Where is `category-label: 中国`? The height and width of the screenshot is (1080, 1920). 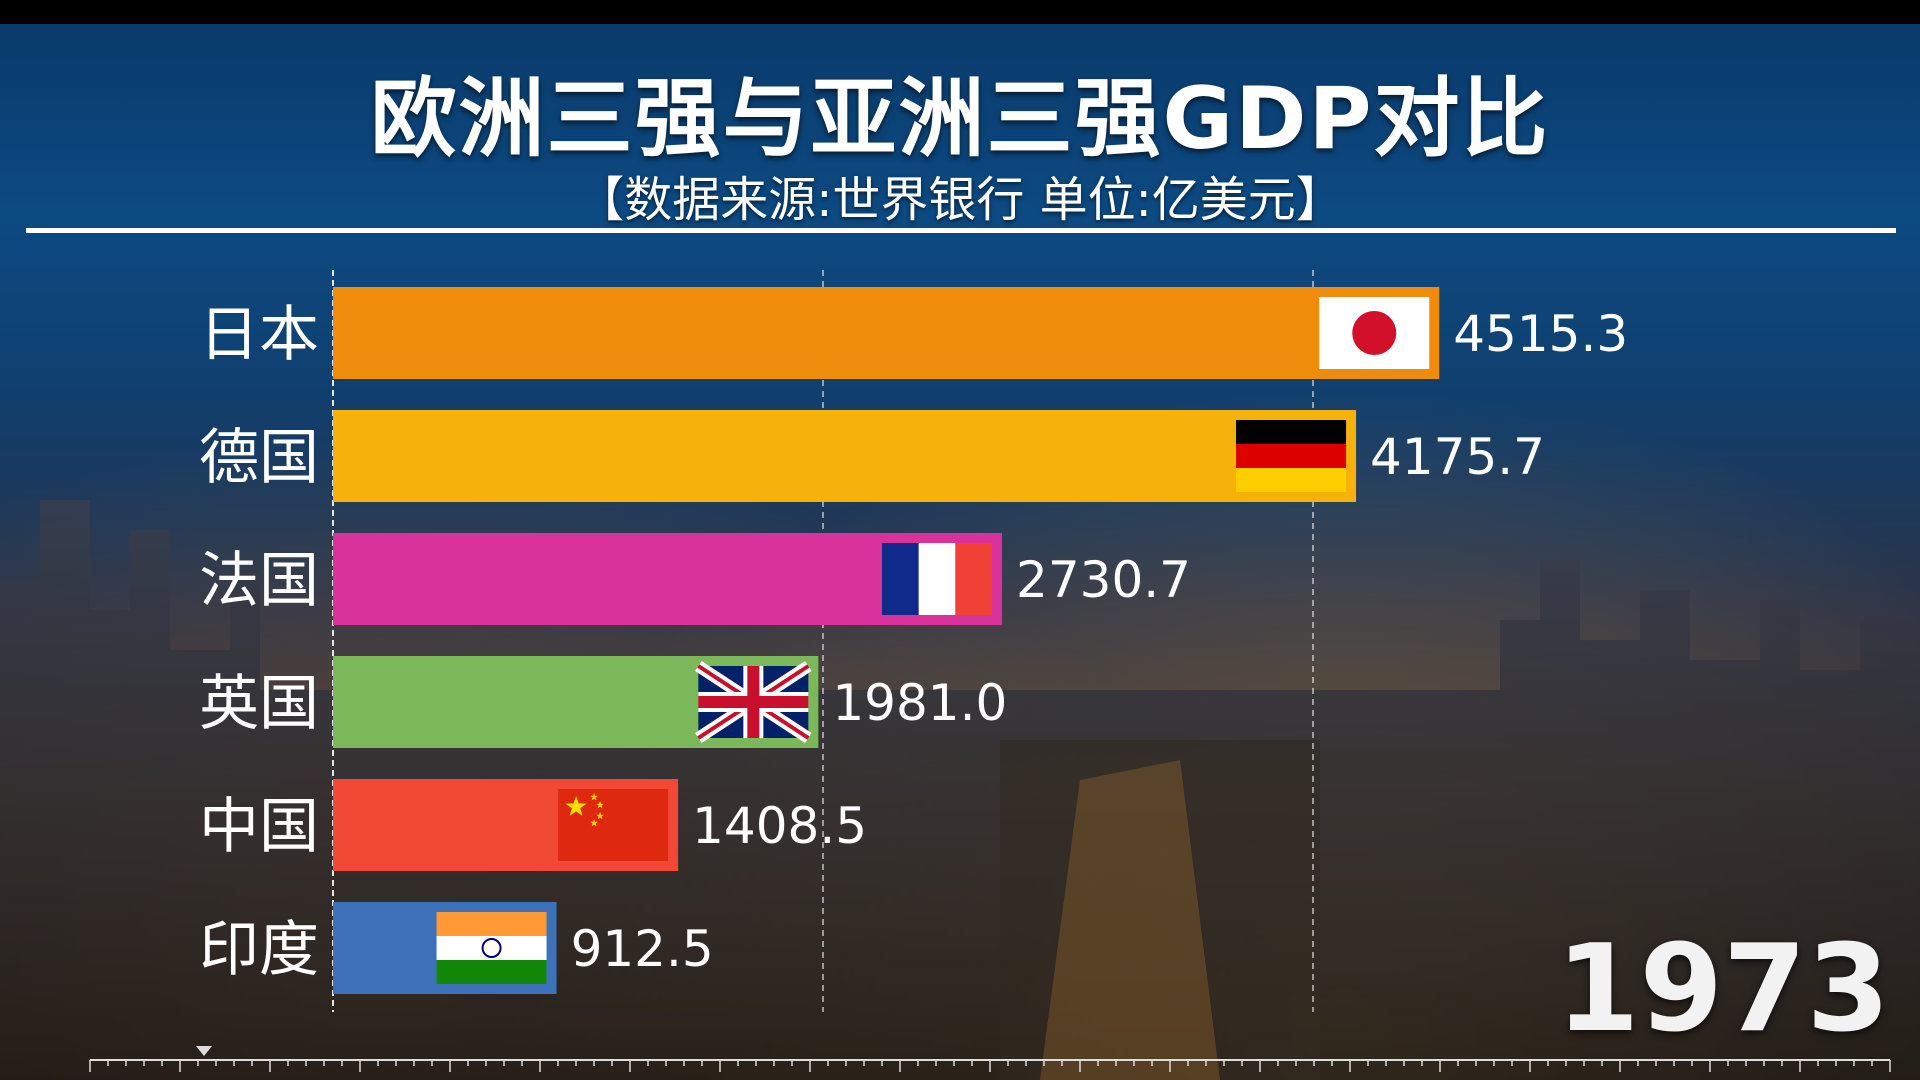 category-label: 中国 is located at coordinates (259, 827).